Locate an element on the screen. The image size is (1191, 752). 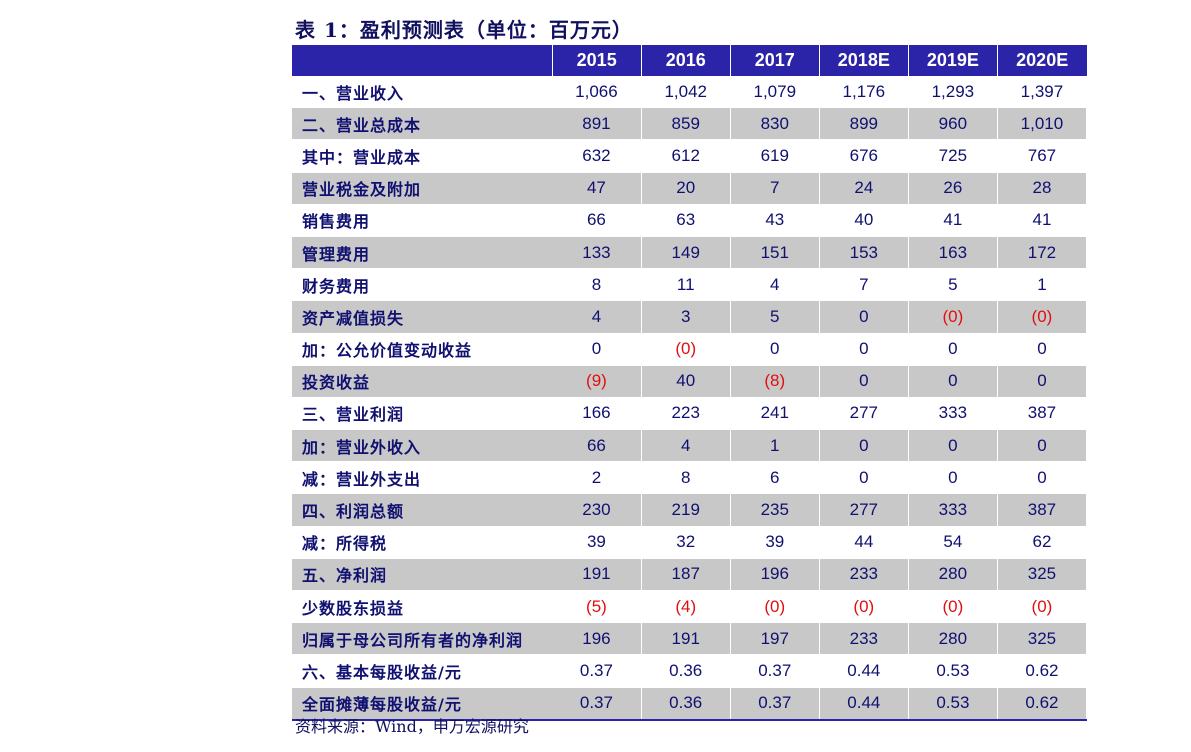
value-cell: 223 is located at coordinates (686, 414).